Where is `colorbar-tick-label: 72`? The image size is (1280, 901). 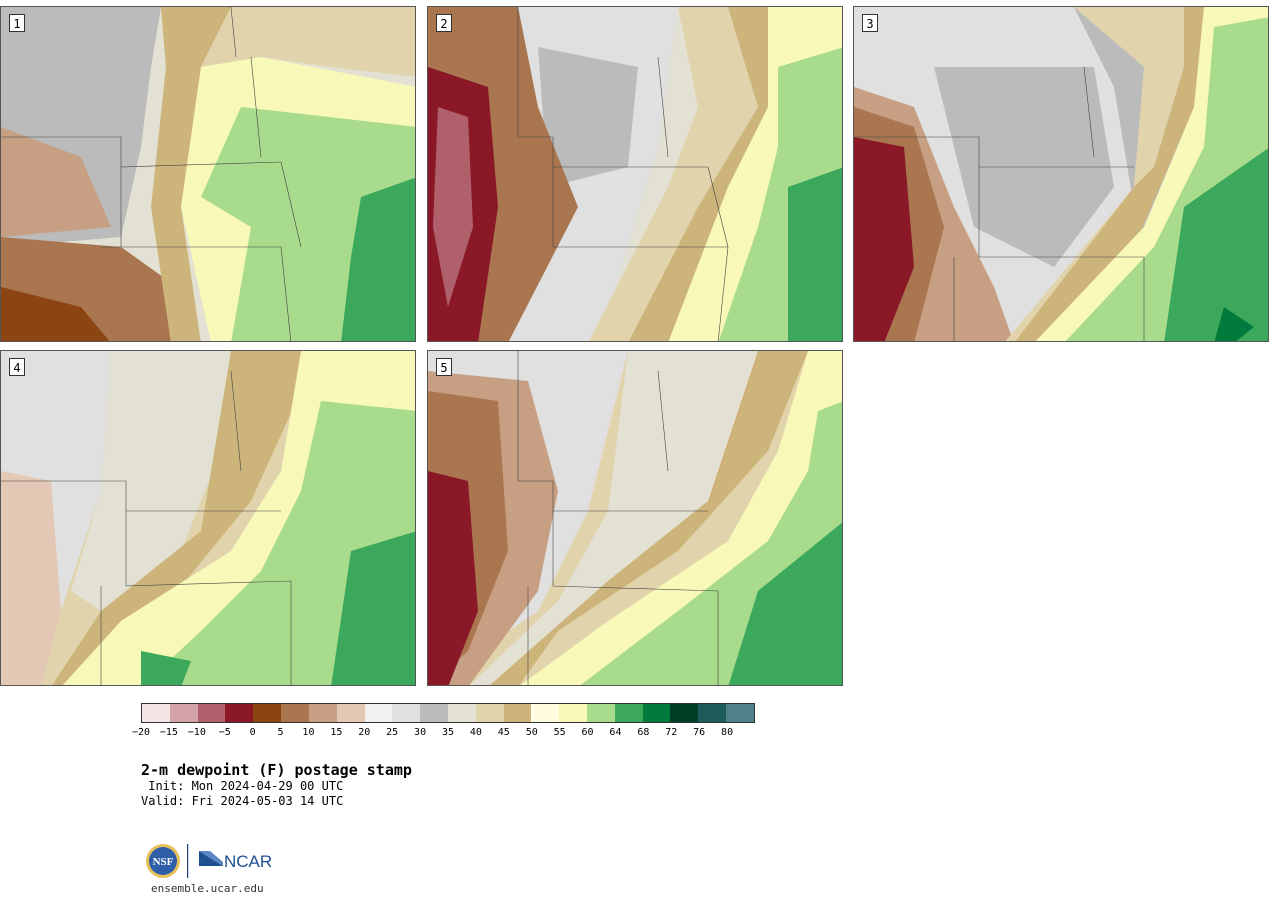 colorbar-tick-label: 72 is located at coordinates (671, 732).